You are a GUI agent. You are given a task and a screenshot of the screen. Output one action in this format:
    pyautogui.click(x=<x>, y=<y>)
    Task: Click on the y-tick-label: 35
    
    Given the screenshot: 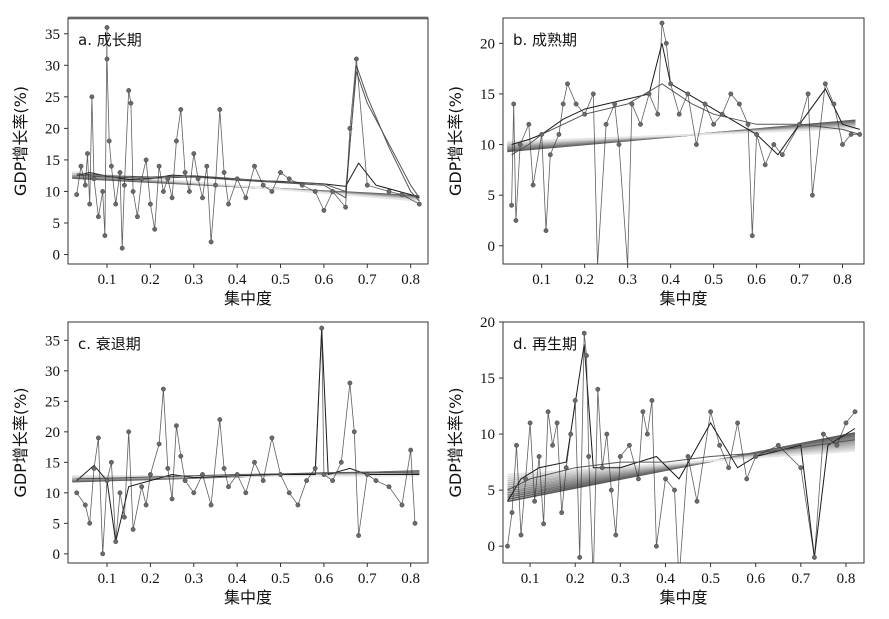 What is the action you would take?
    pyautogui.click(x=52, y=35)
    